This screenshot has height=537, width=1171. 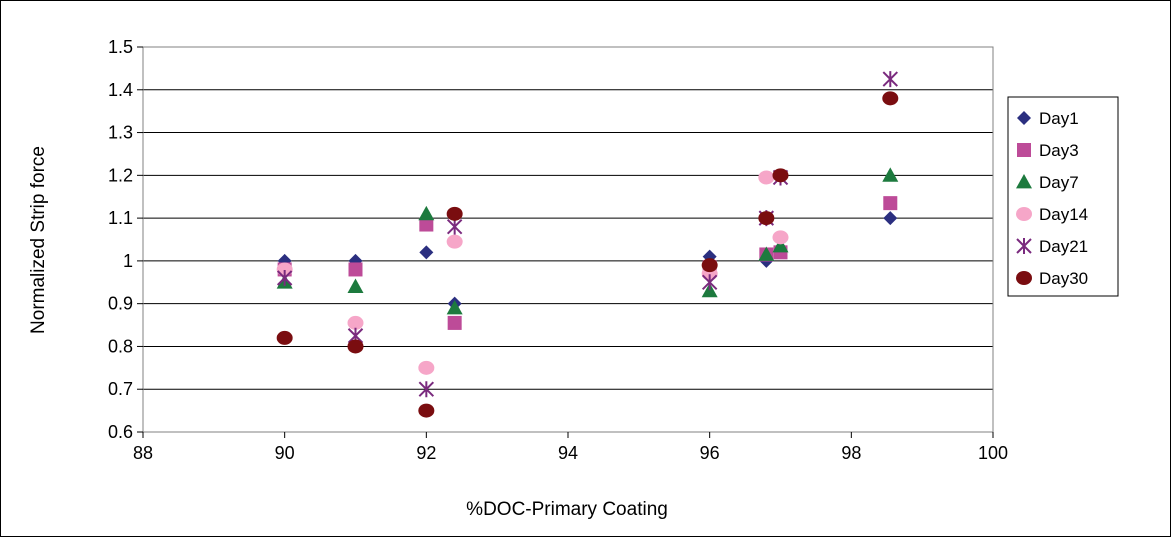 What do you see at coordinates (1063, 246) in the screenshot?
I see `legend-label: Day21` at bounding box center [1063, 246].